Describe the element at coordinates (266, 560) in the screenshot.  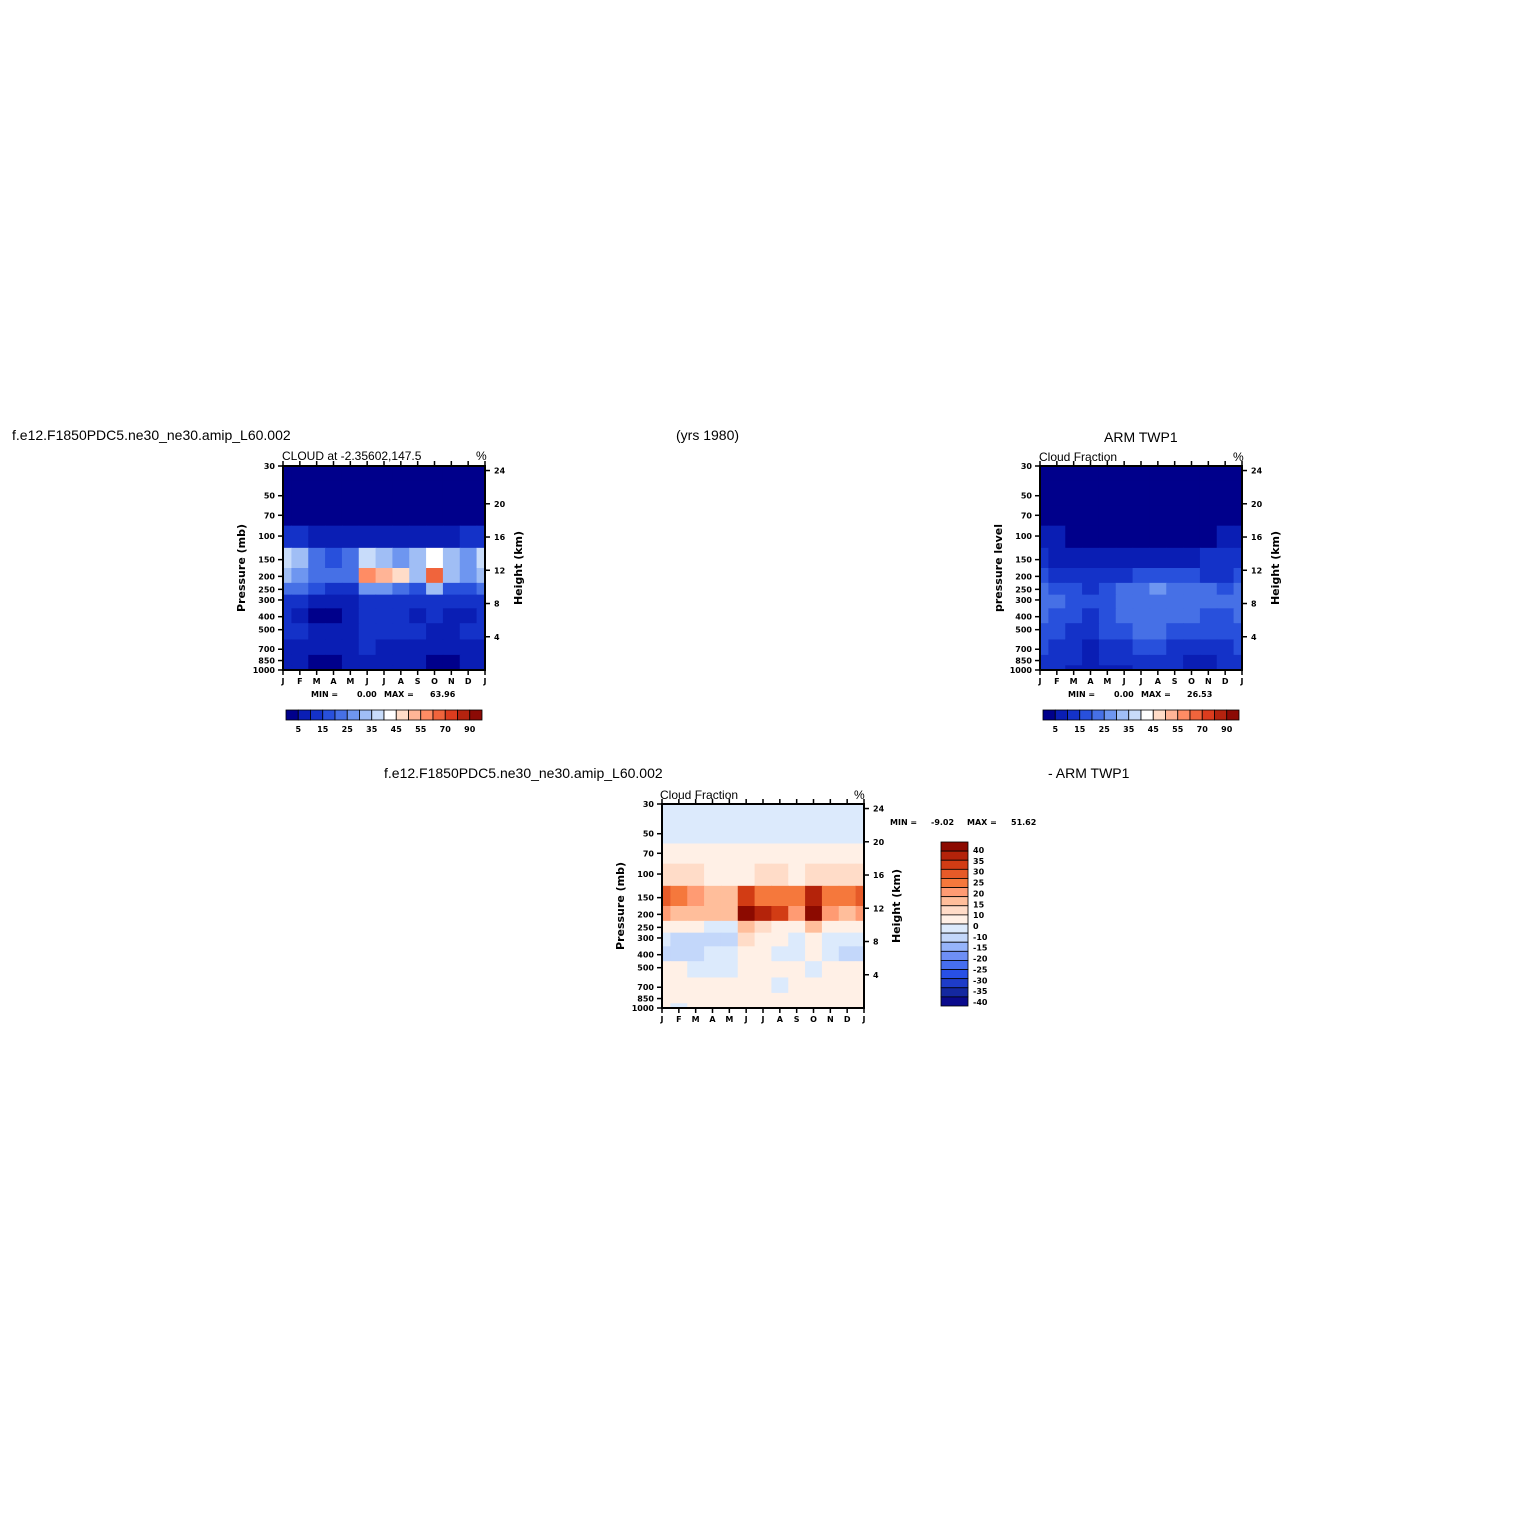
I see `y-tick-label: 150` at that location.